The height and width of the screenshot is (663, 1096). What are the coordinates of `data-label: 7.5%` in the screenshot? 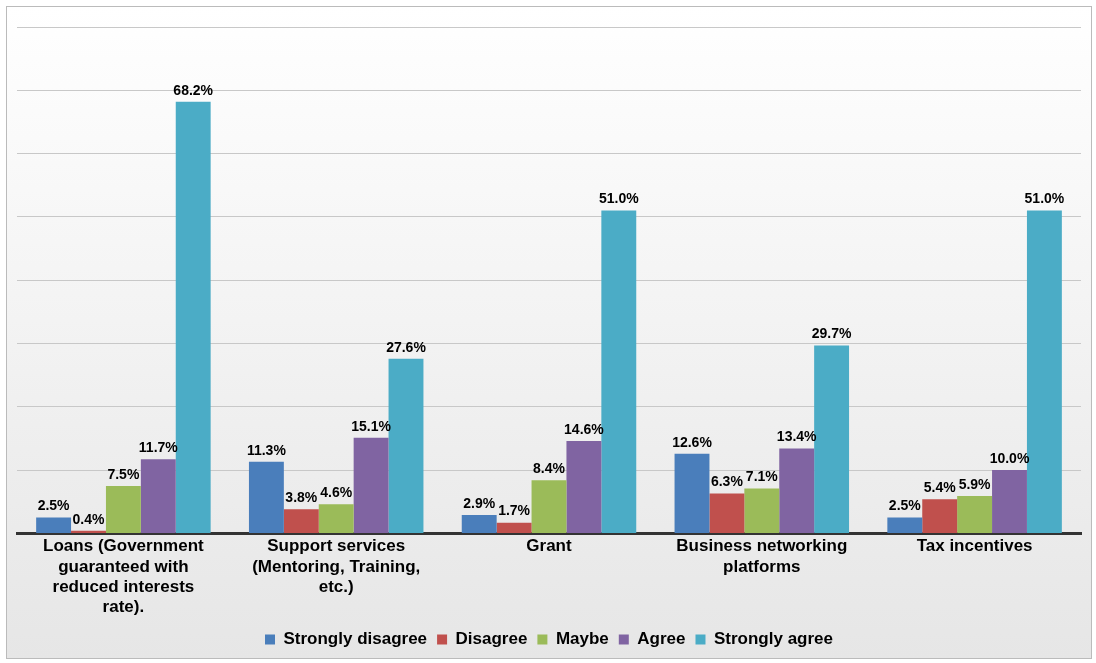 It's located at (123, 473).